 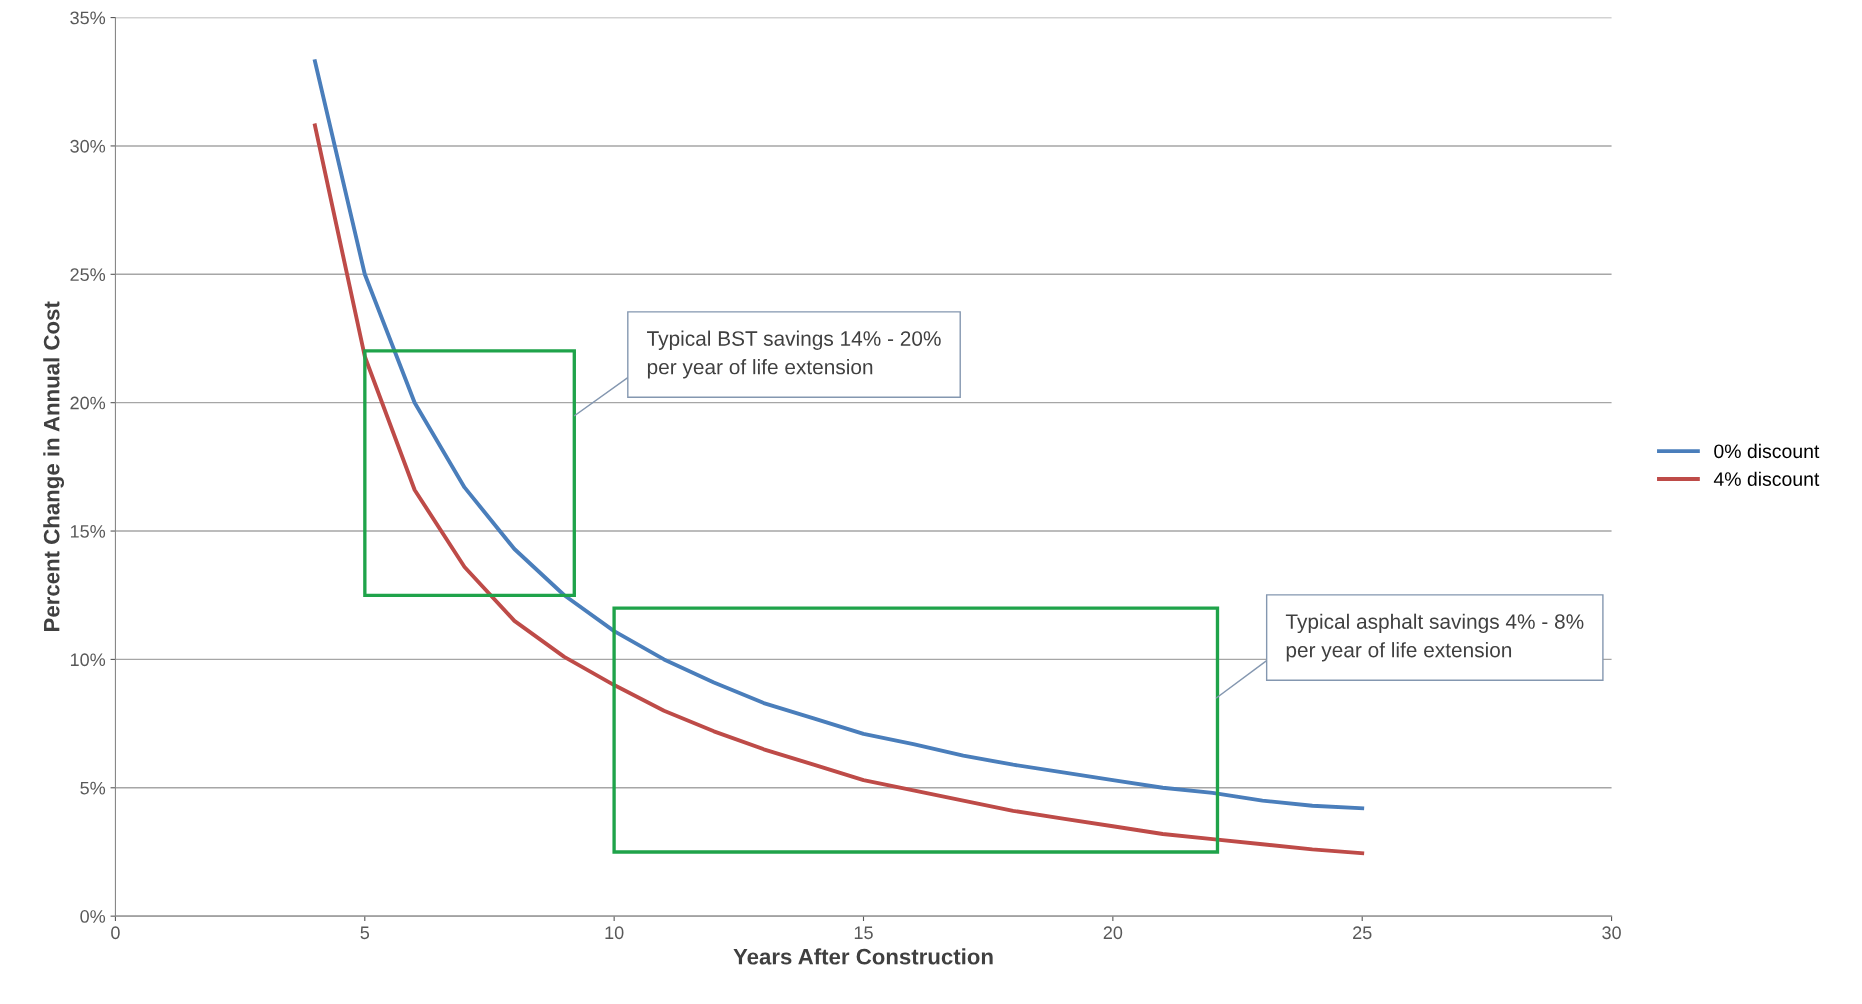 I want to click on x-tick-label: 15, so click(x=863, y=933).